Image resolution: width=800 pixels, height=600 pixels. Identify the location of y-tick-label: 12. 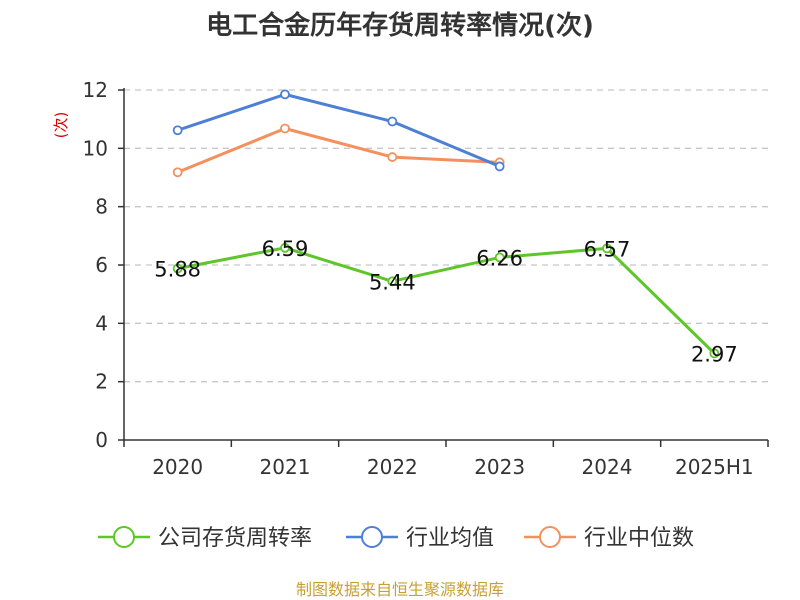
(95, 90).